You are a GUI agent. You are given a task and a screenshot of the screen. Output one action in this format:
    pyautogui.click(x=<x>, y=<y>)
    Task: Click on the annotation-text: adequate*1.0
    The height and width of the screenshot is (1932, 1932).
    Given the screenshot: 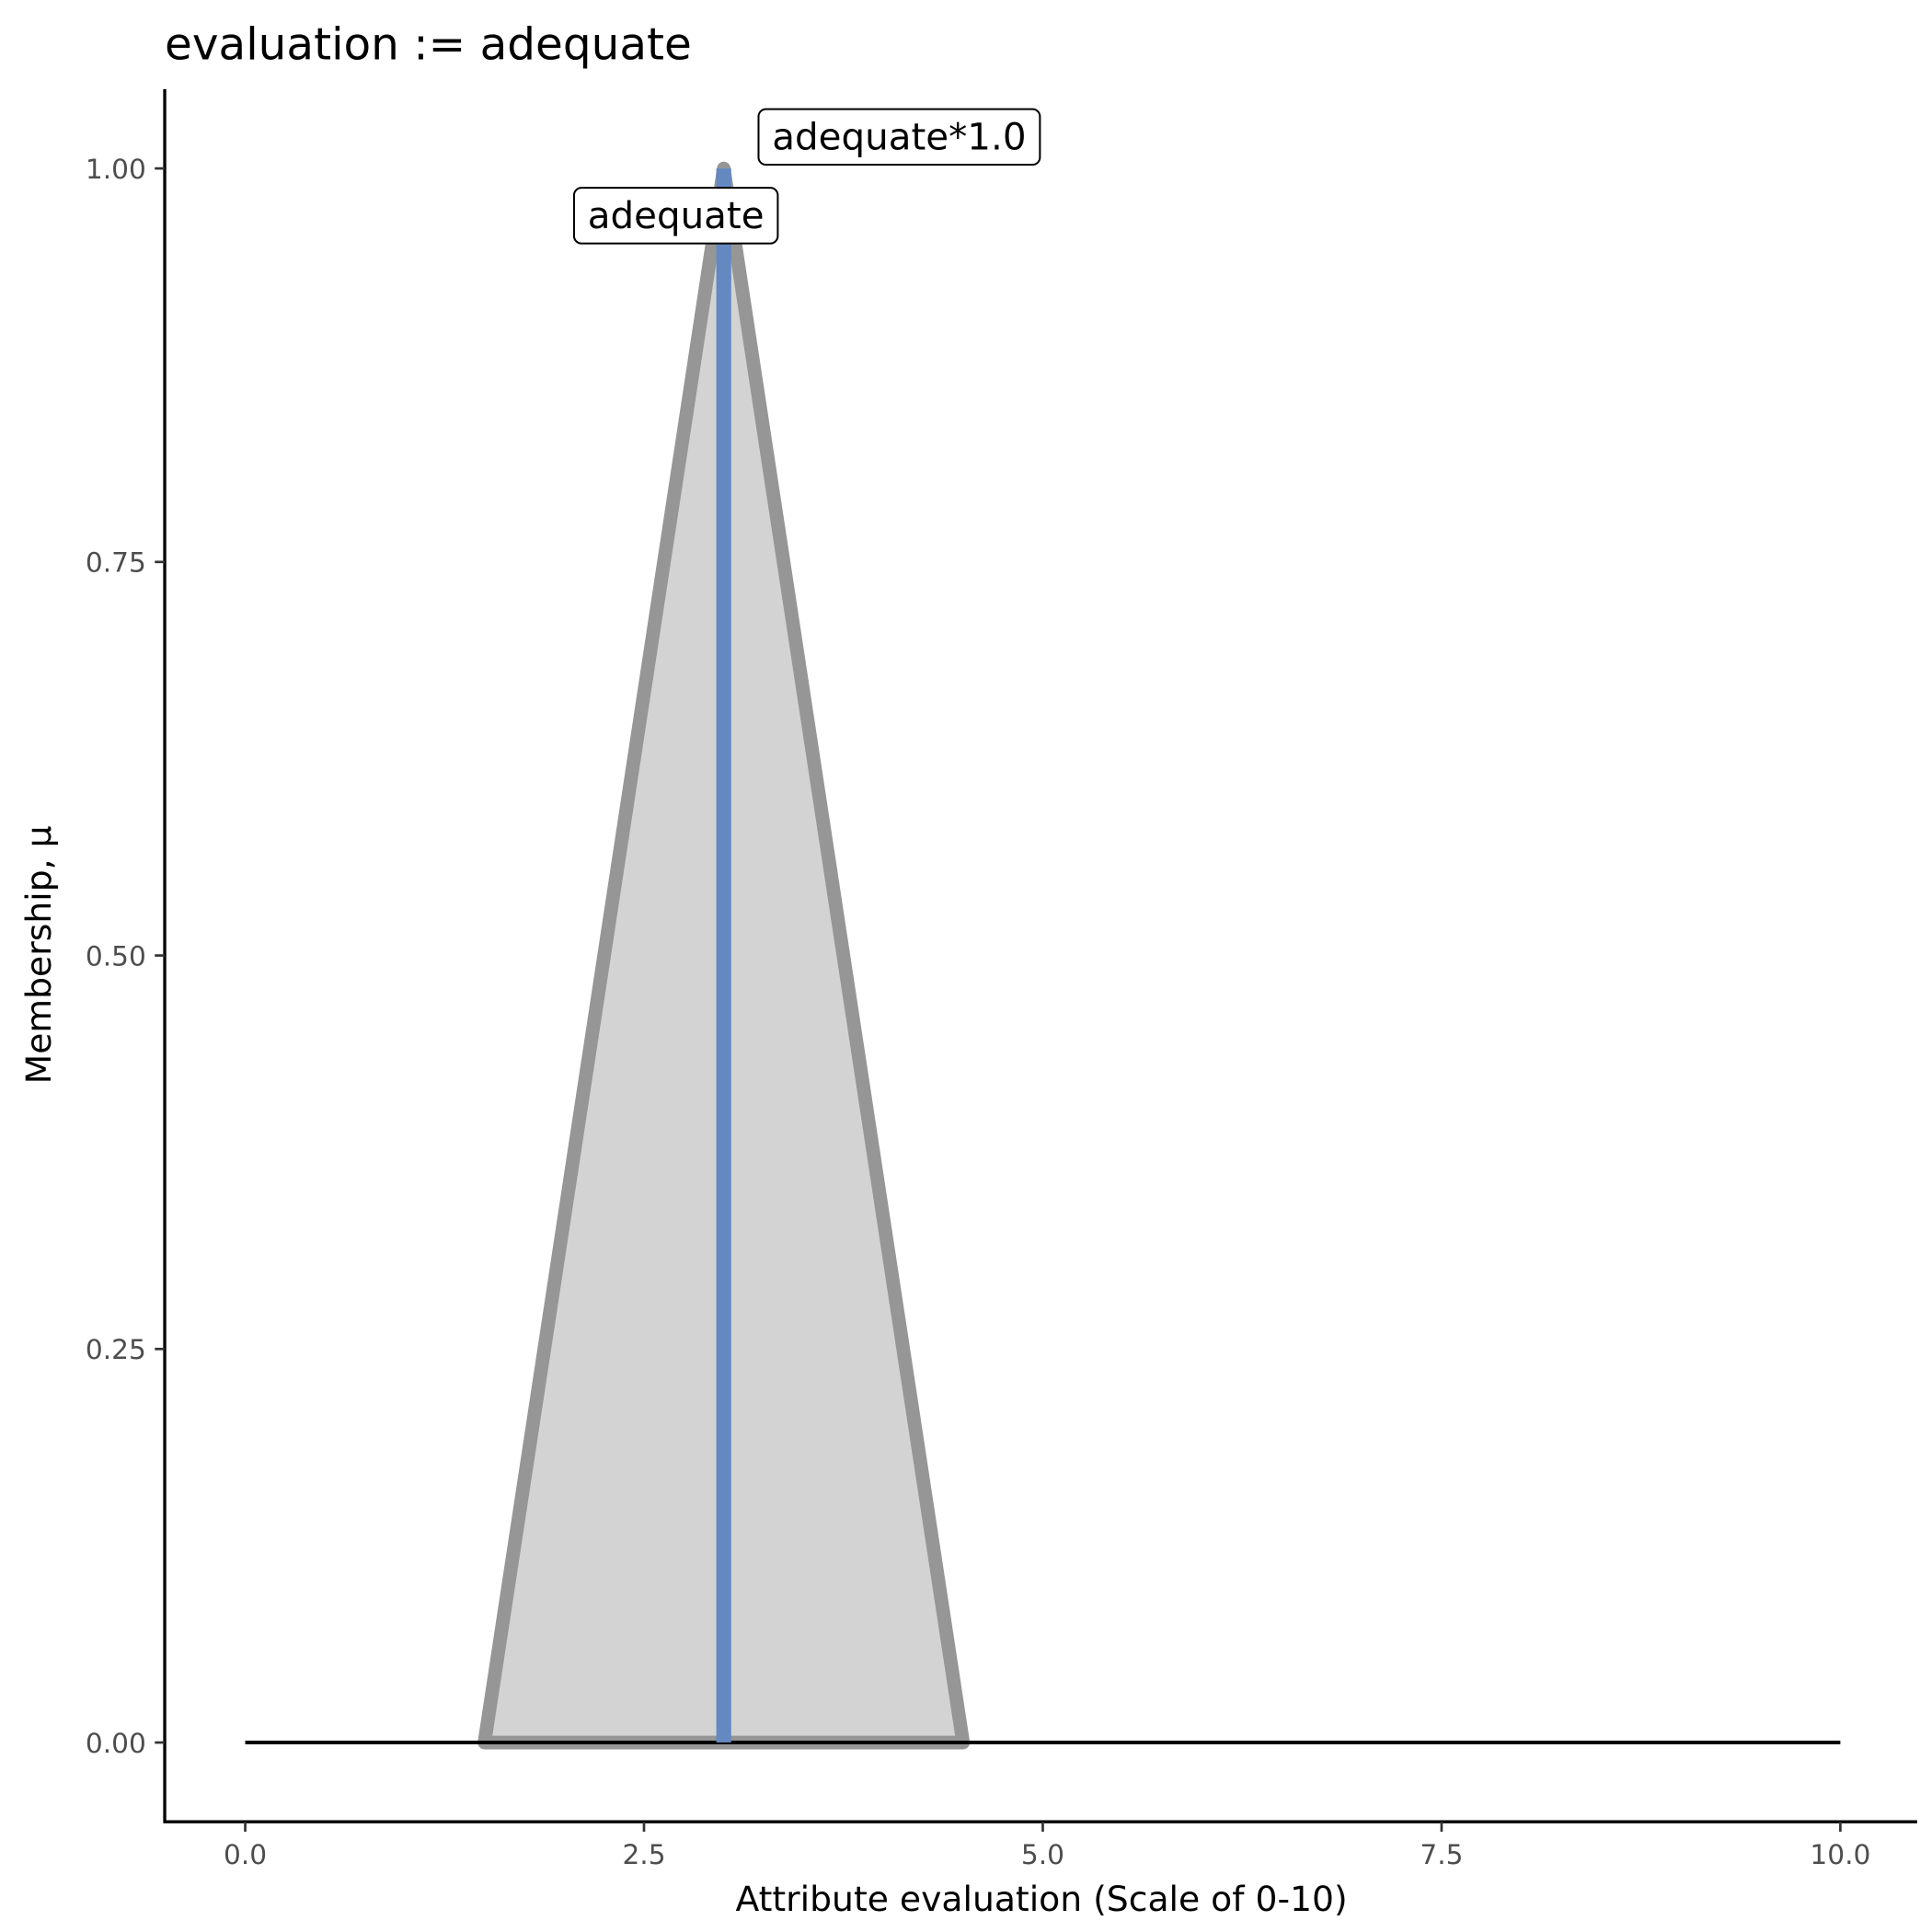 What is the action you would take?
    pyautogui.click(x=899, y=136)
    